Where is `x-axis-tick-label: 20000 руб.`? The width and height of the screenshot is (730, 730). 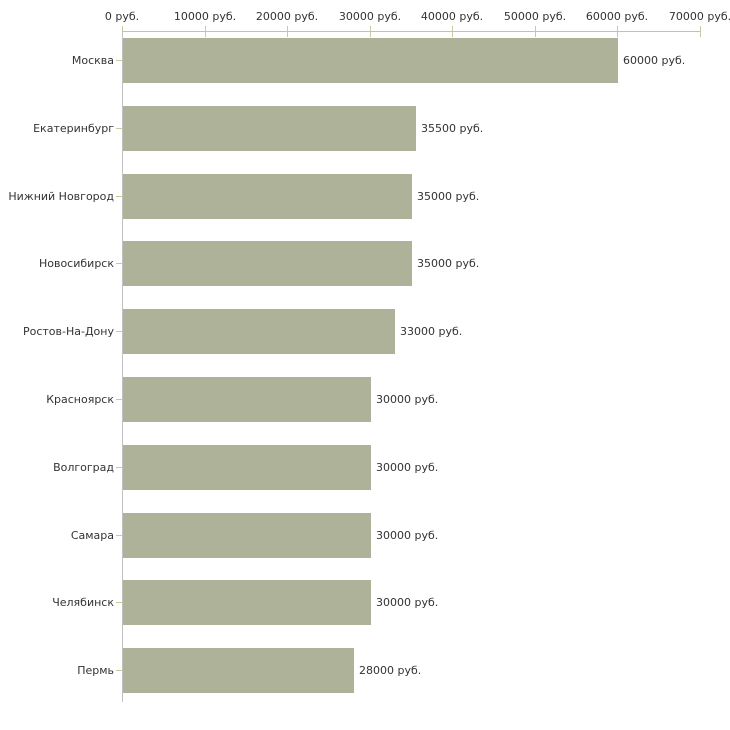 x-axis-tick-label: 20000 руб. is located at coordinates (287, 16).